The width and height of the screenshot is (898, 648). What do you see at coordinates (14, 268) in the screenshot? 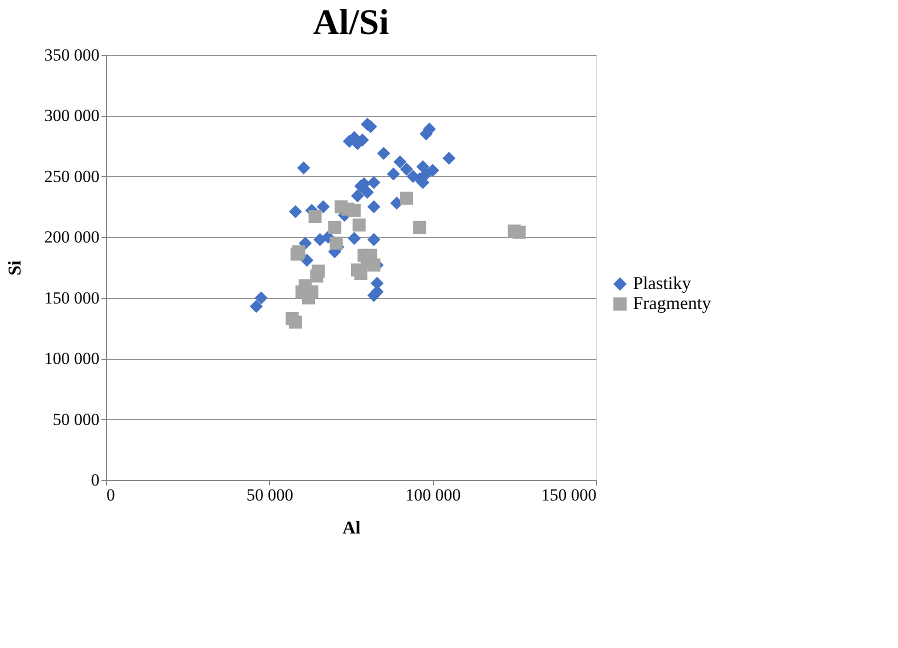
I see `y-axis-title: Si` at bounding box center [14, 268].